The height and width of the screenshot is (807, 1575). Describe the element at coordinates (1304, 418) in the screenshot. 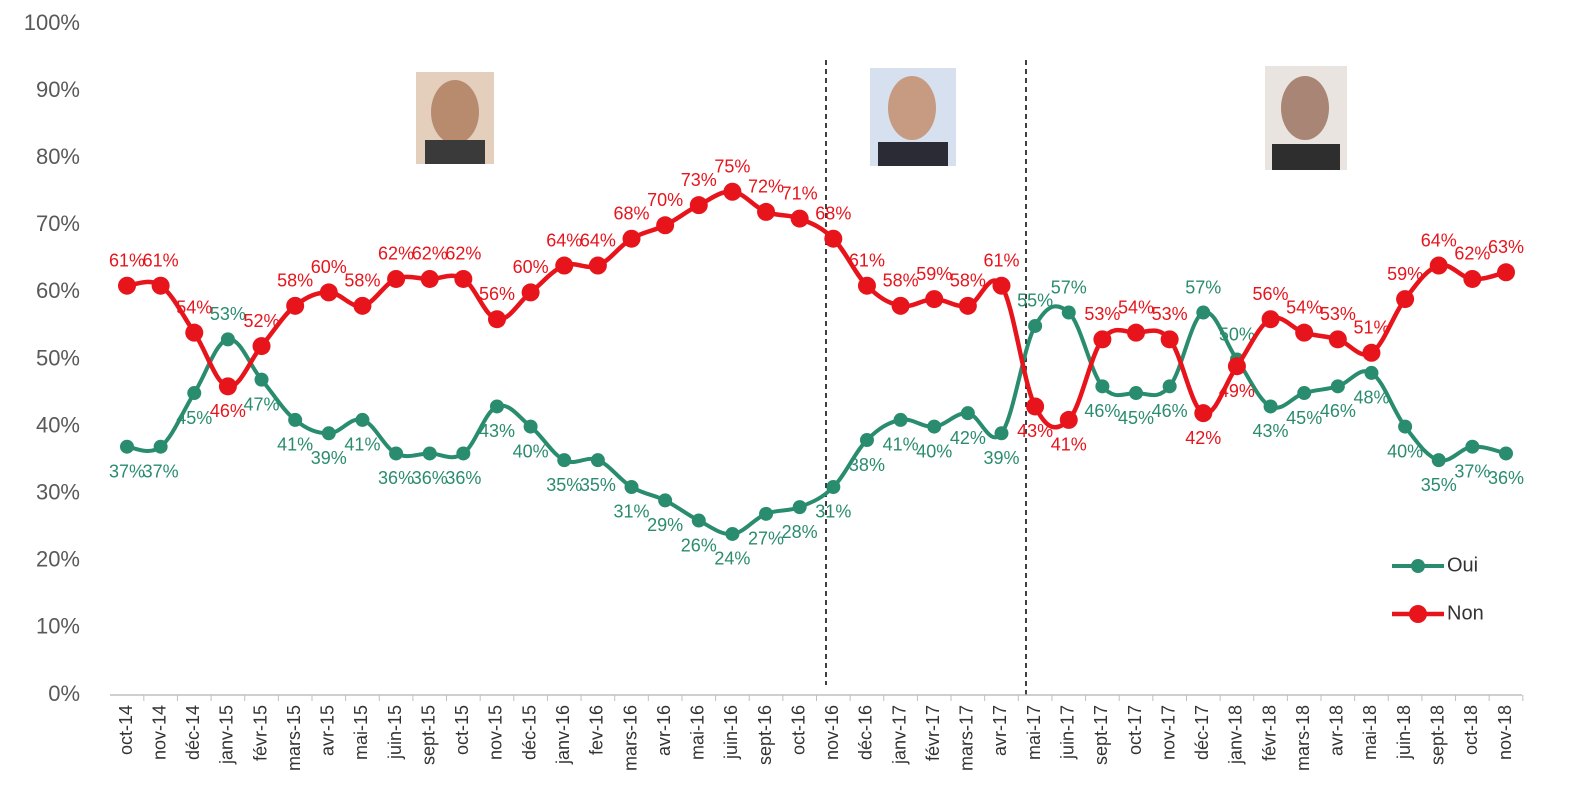

I see `data-label: 45%` at that location.